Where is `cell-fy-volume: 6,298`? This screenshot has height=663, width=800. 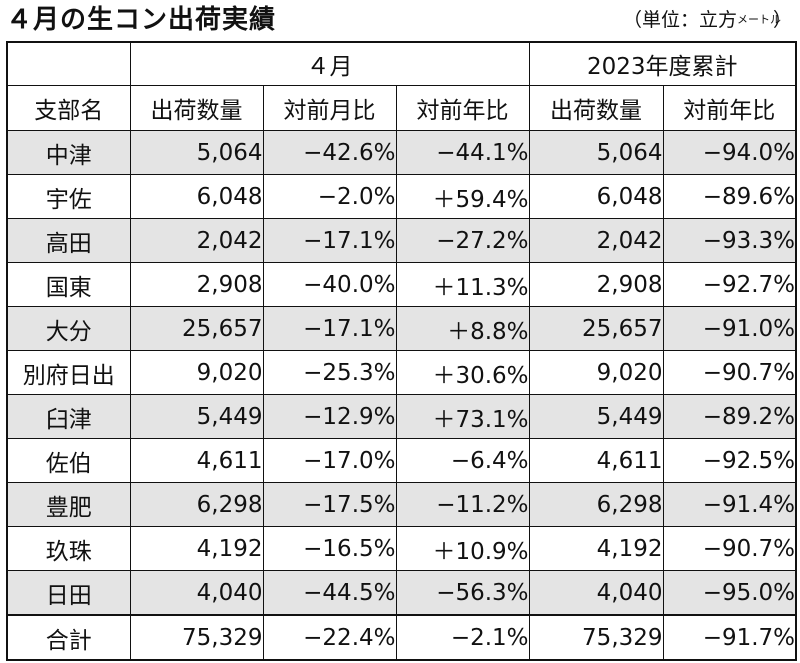
cell-fy-volume: 6,298 is located at coordinates (596, 504).